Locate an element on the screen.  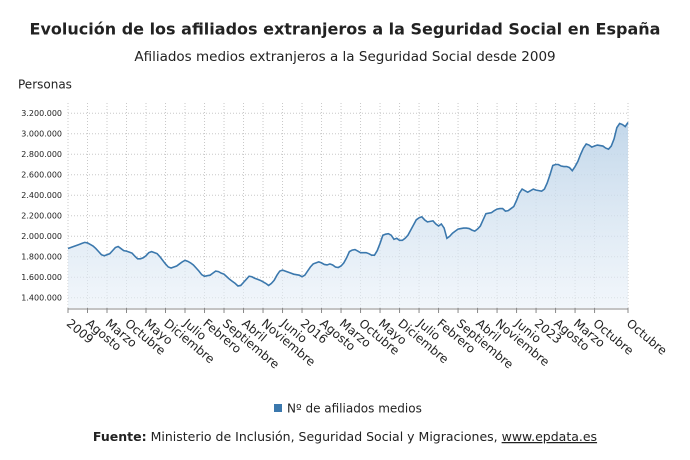
y-tick-label: 1.600.000 is located at coordinates (41, 277).